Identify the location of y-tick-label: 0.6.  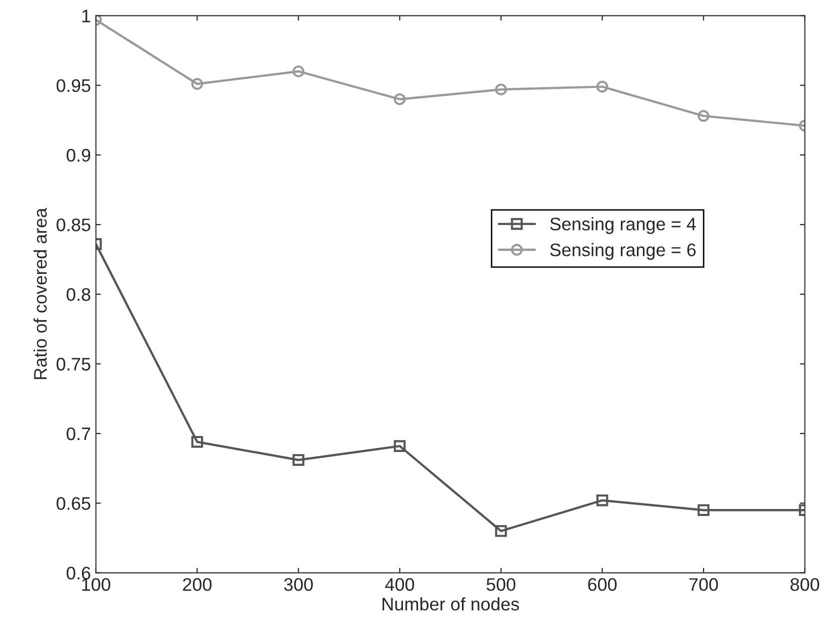
(78, 573).